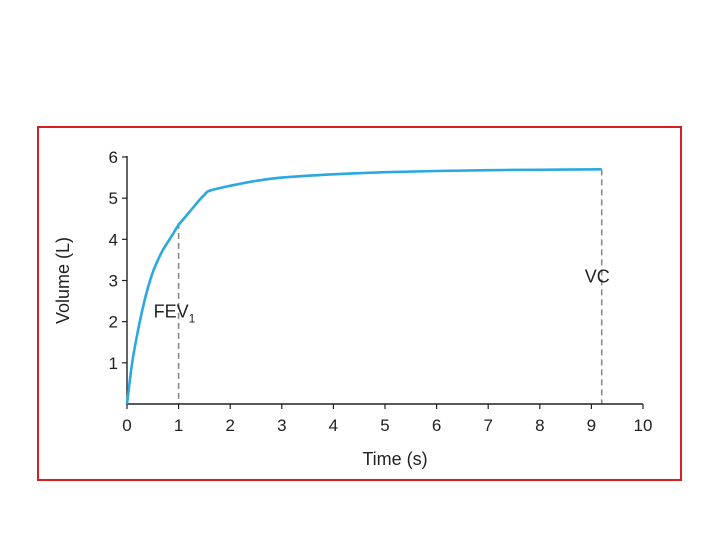 Image resolution: width=720 pixels, height=540 pixels. I want to click on x-tick-label: 0, so click(126, 425).